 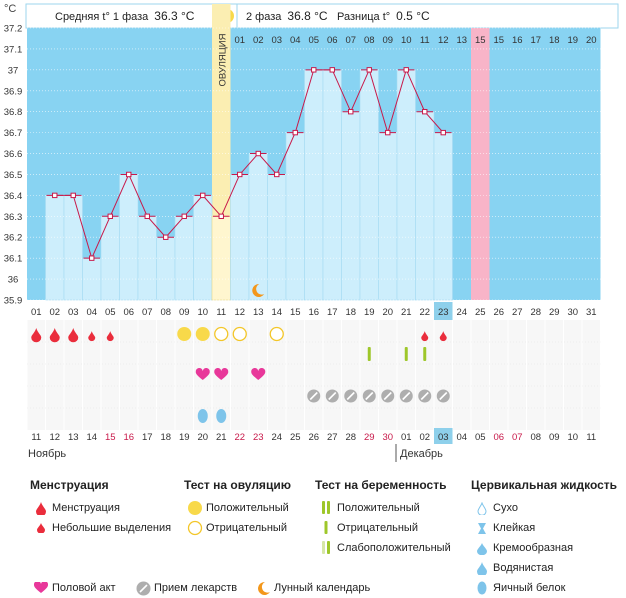 I want to click on legend-item: Половой акт, so click(x=84, y=588).